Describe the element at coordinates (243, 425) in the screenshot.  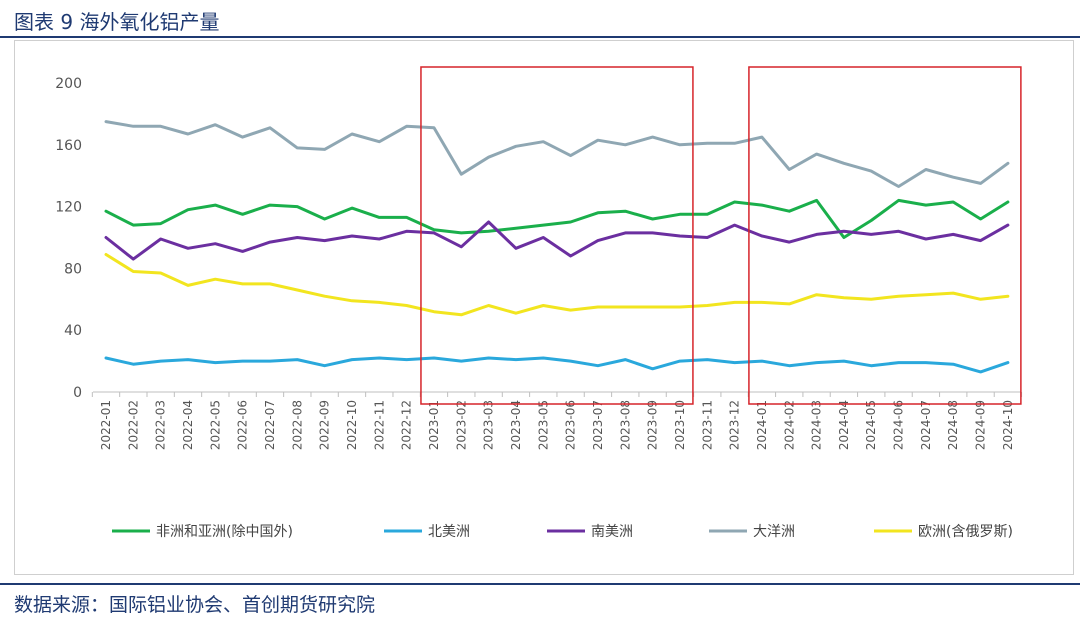
I see `x-tick-label: 2022-06` at that location.